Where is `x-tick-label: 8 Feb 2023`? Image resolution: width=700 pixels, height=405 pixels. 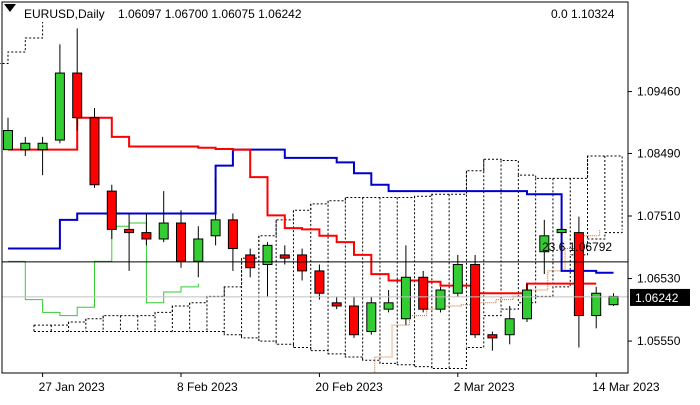
x-tick-label: 8 Feb 2023 is located at coordinates (207, 387).